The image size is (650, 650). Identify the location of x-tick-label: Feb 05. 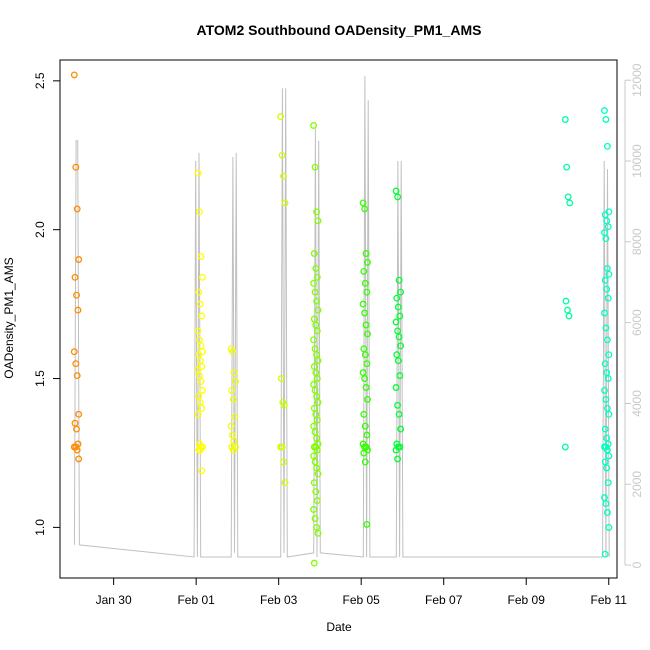
(362, 600).